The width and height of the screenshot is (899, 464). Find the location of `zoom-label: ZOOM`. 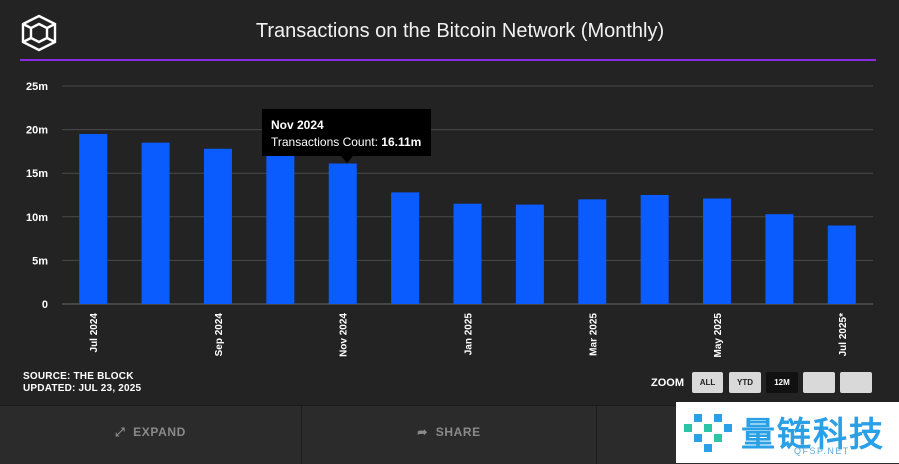

zoom-label: ZOOM is located at coordinates (667, 383).